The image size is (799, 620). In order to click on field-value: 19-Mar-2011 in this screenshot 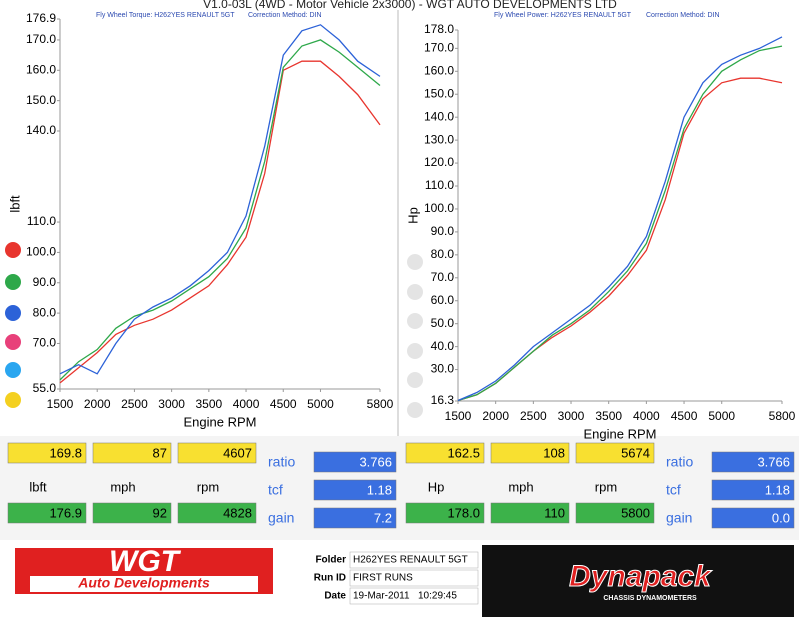, I will do `click(381, 596)`.